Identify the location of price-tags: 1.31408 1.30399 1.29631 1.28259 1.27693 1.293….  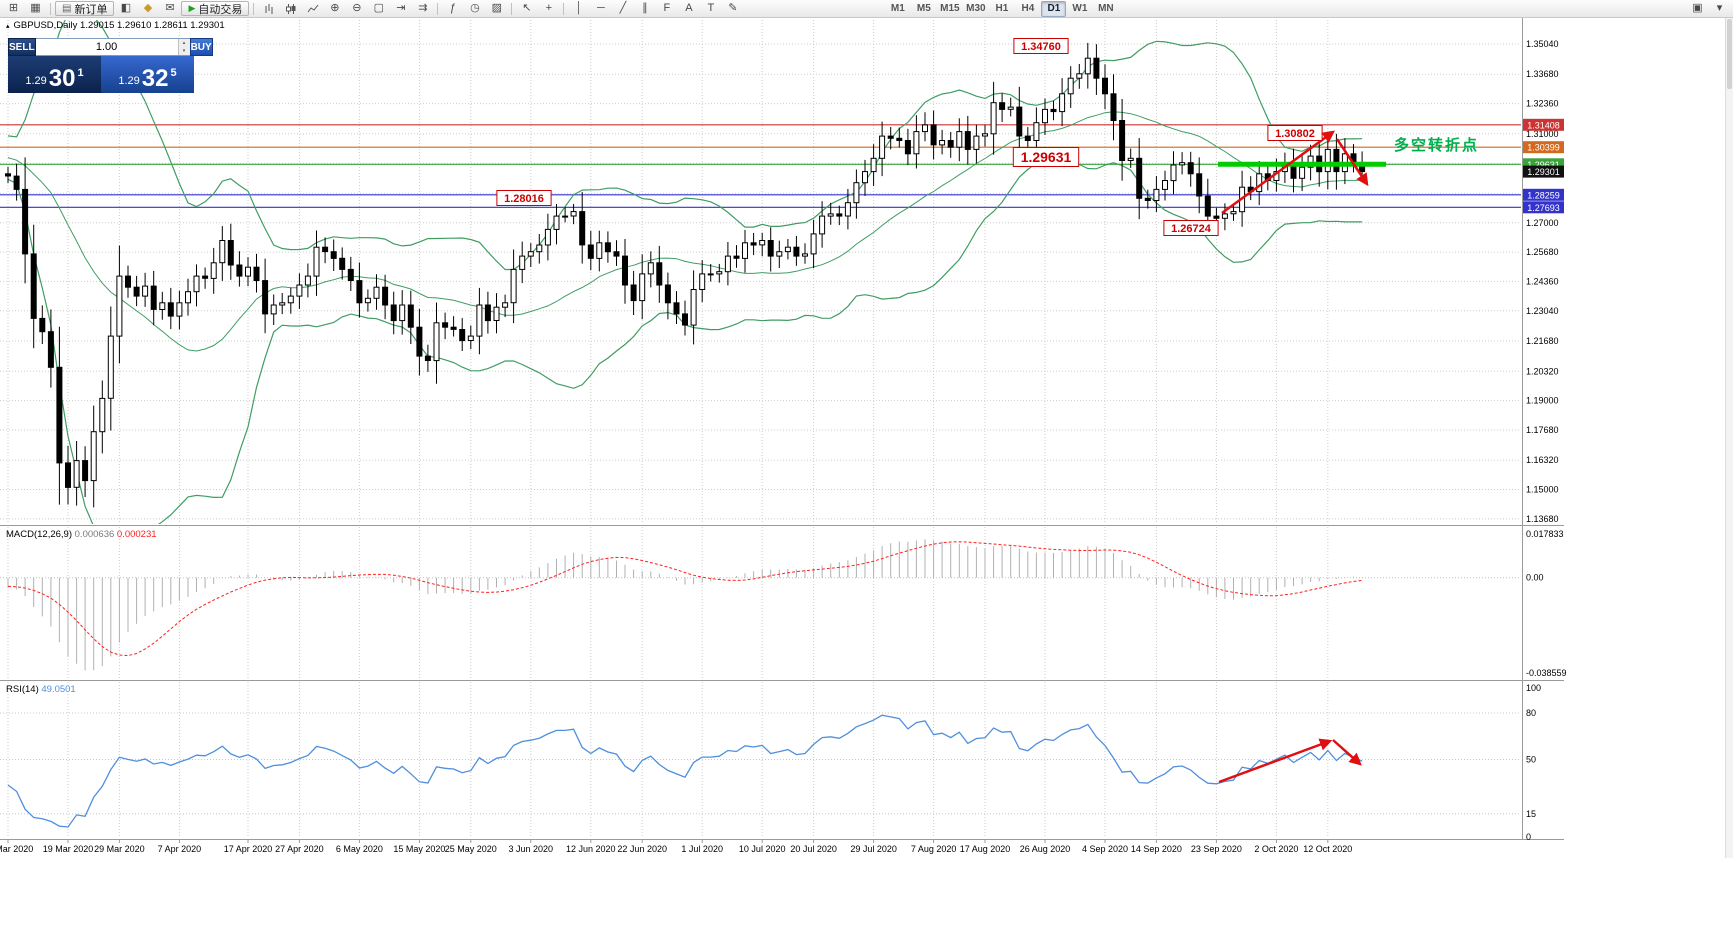
(1543, 166).